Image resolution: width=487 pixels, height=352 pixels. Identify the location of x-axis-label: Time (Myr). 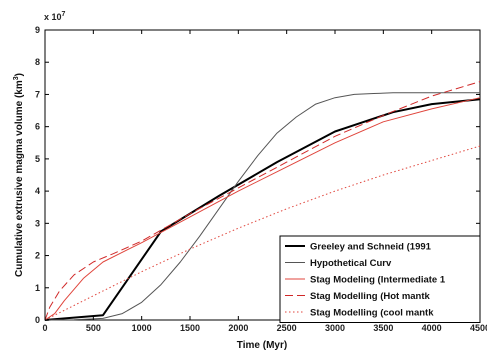
(262, 345).